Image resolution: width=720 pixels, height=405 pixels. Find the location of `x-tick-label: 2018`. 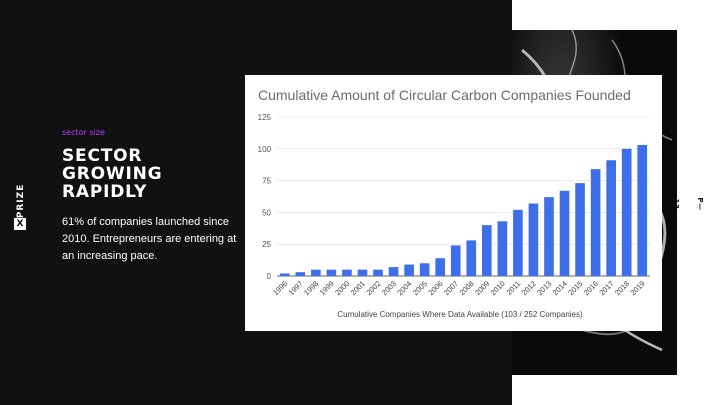

x-tick-label: 2018 is located at coordinates (622, 288).